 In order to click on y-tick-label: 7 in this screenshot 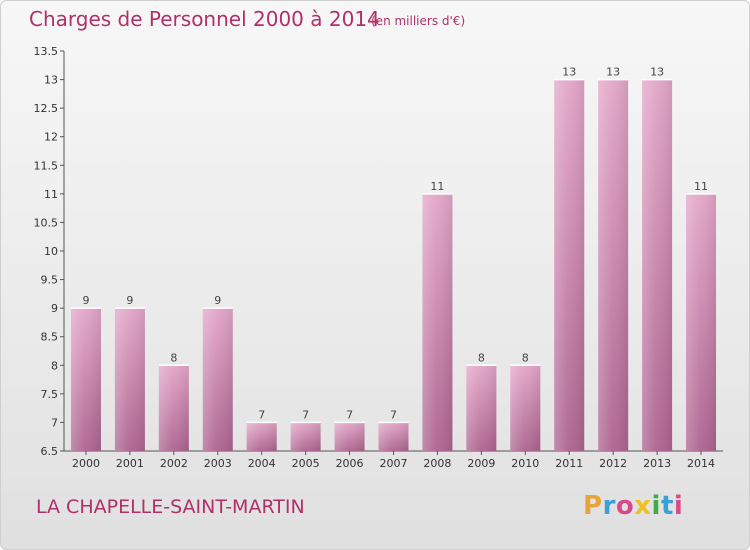, I will do `click(54, 422)`.